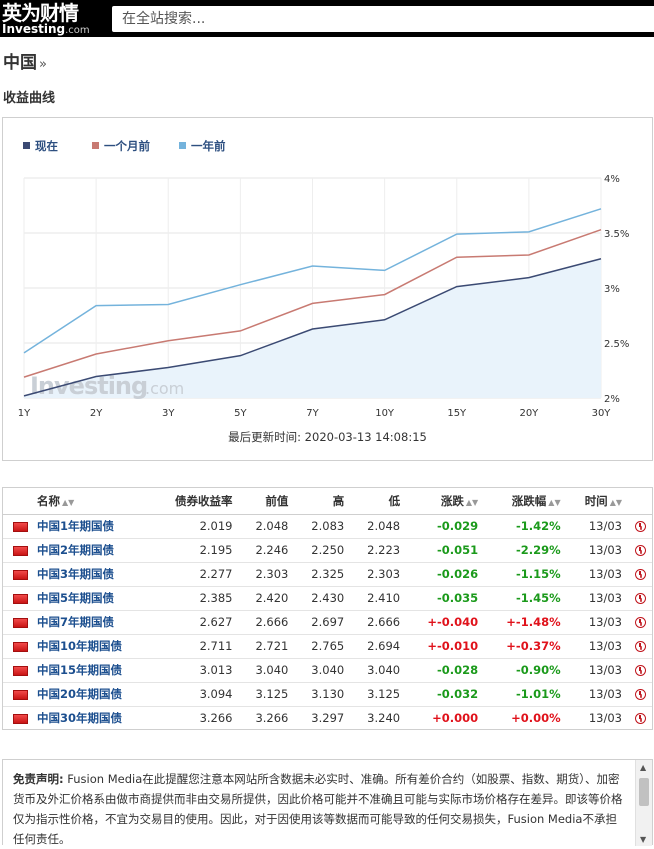 Image resolution: width=654 pixels, height=849 pixels. Describe the element at coordinates (216, 718) in the screenshot. I see `yield-cell: 3.266` at that location.